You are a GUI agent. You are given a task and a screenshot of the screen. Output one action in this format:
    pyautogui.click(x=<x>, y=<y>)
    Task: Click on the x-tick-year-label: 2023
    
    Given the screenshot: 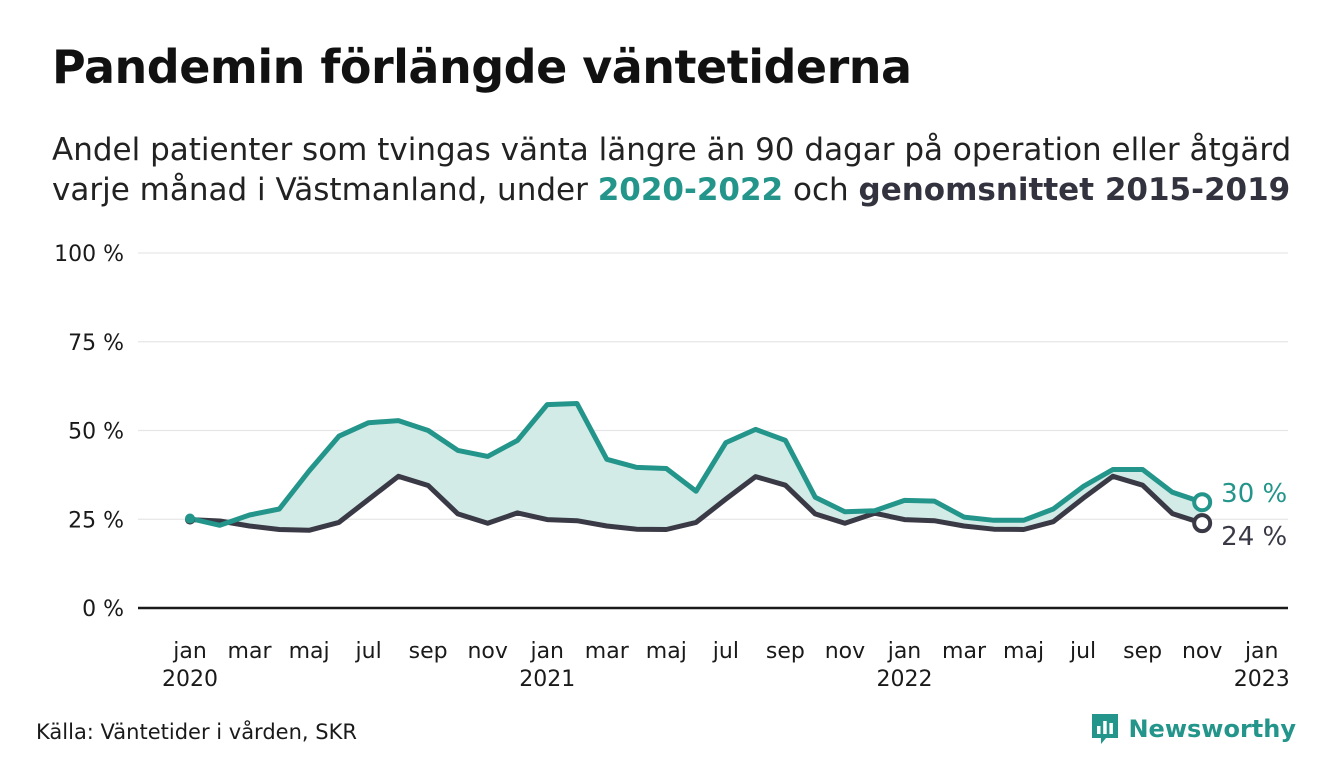 What is the action you would take?
    pyautogui.click(x=1262, y=679)
    